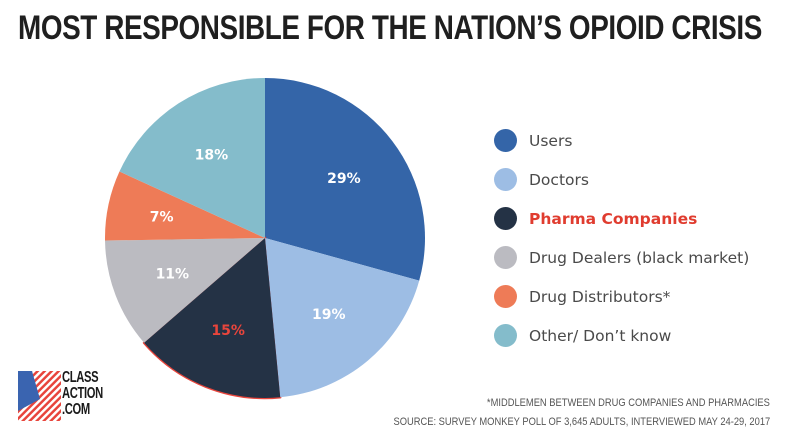 This screenshot has width=800, height=439. I want to click on logo-line: CLASS, so click(80, 377).